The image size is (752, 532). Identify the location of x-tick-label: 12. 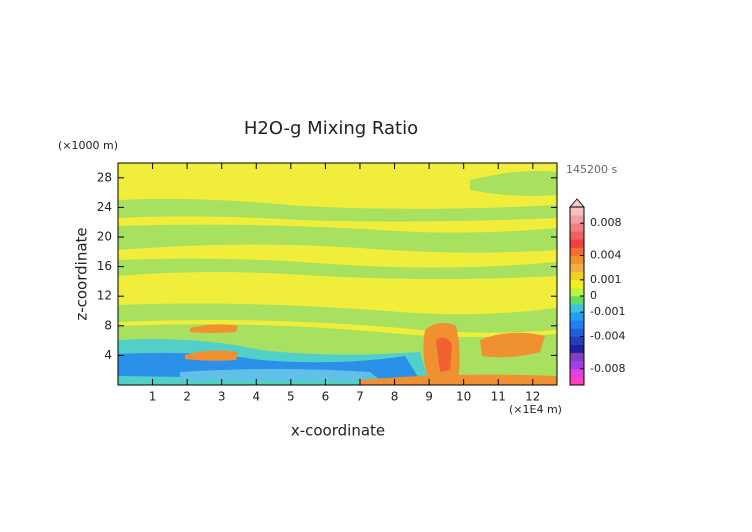
(532, 397).